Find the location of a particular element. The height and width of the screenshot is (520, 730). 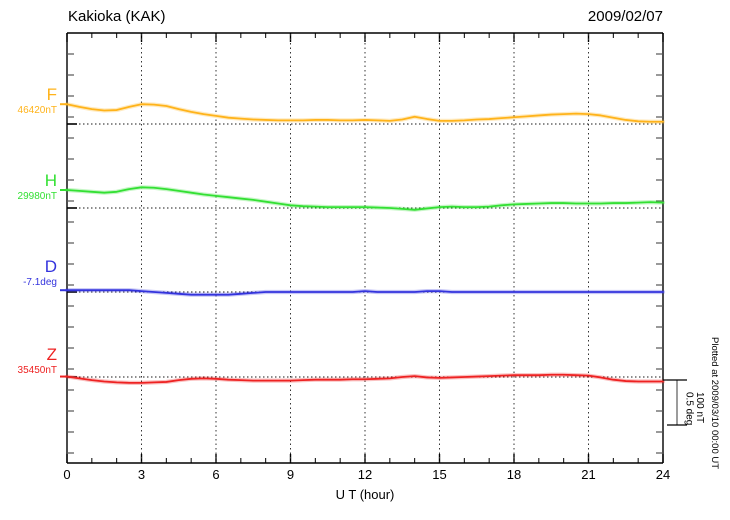

component-name-d: D is located at coordinates (50, 266).